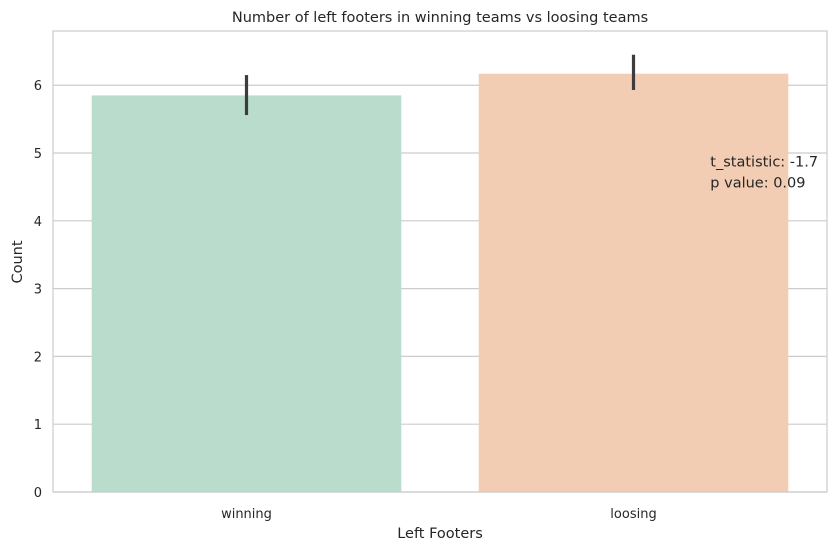 This screenshot has height=550, width=837. I want to click on x-axis-label: Left Footers, so click(440, 534).